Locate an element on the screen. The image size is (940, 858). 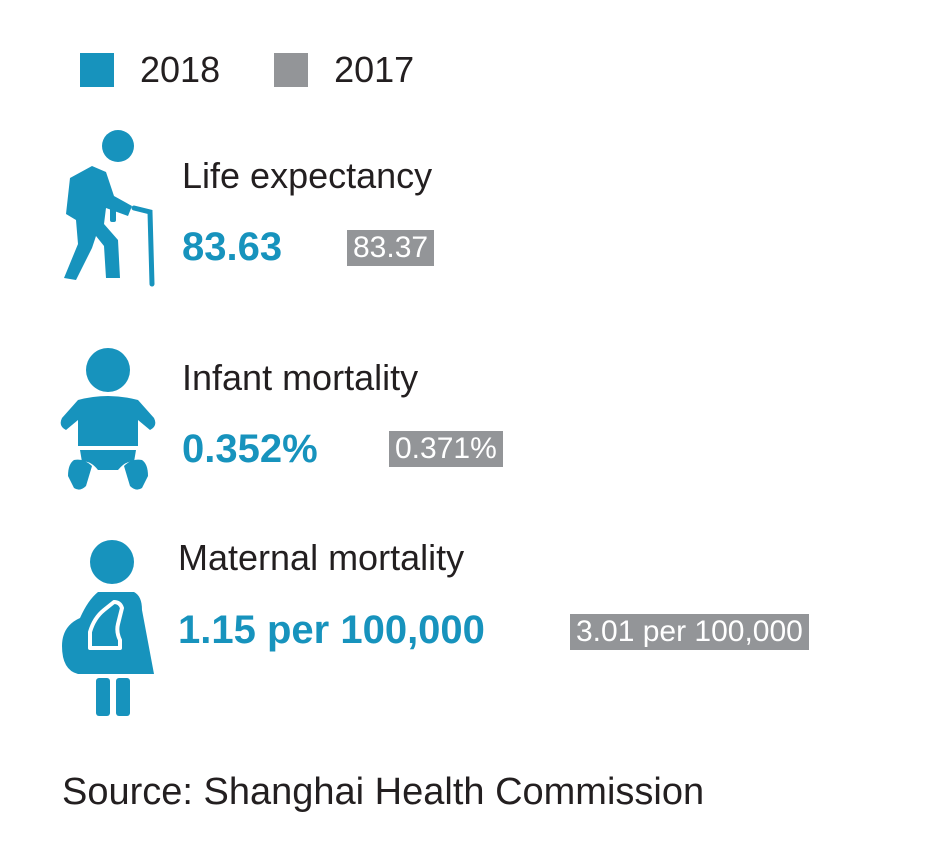
pregnant-woman-icon is located at coordinates (108, 628).